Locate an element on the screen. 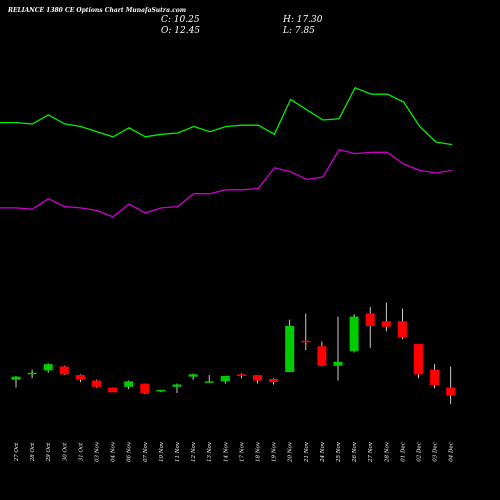  x-tick-label: 31 Oct is located at coordinates (81, 451).